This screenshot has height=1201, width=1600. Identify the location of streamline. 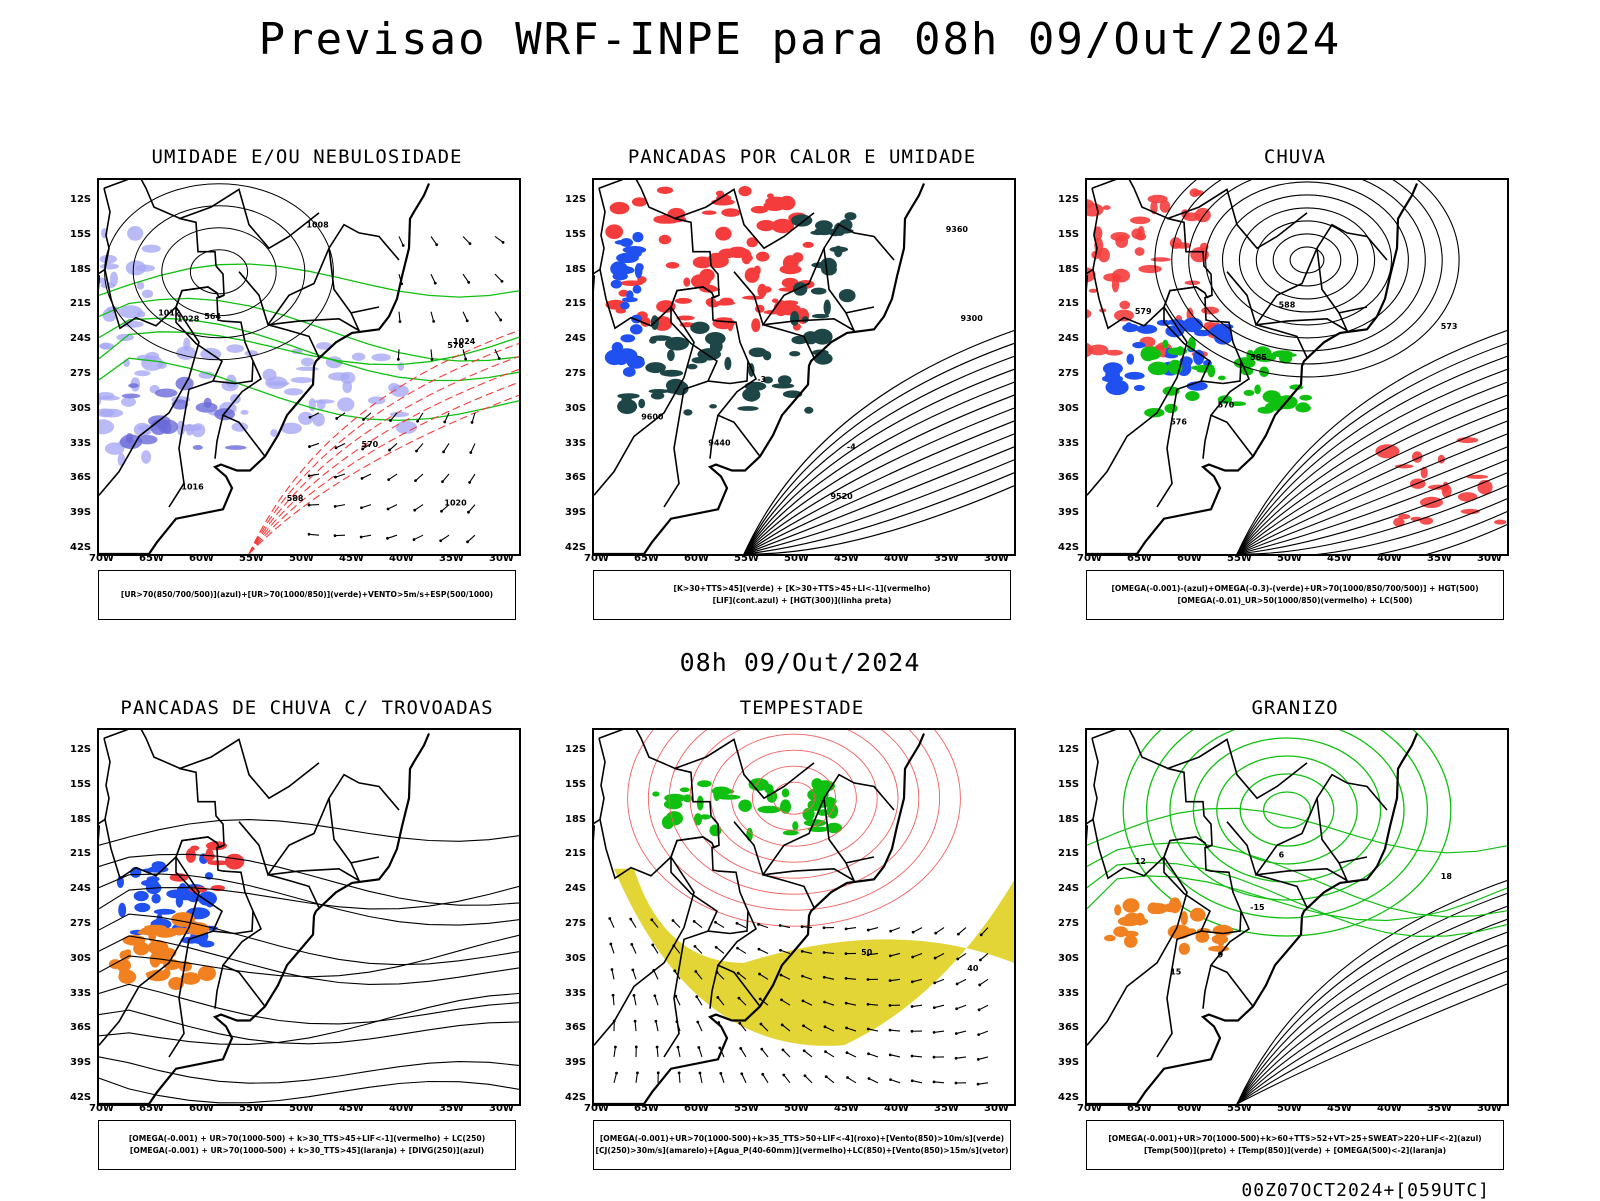
(309, 1004).